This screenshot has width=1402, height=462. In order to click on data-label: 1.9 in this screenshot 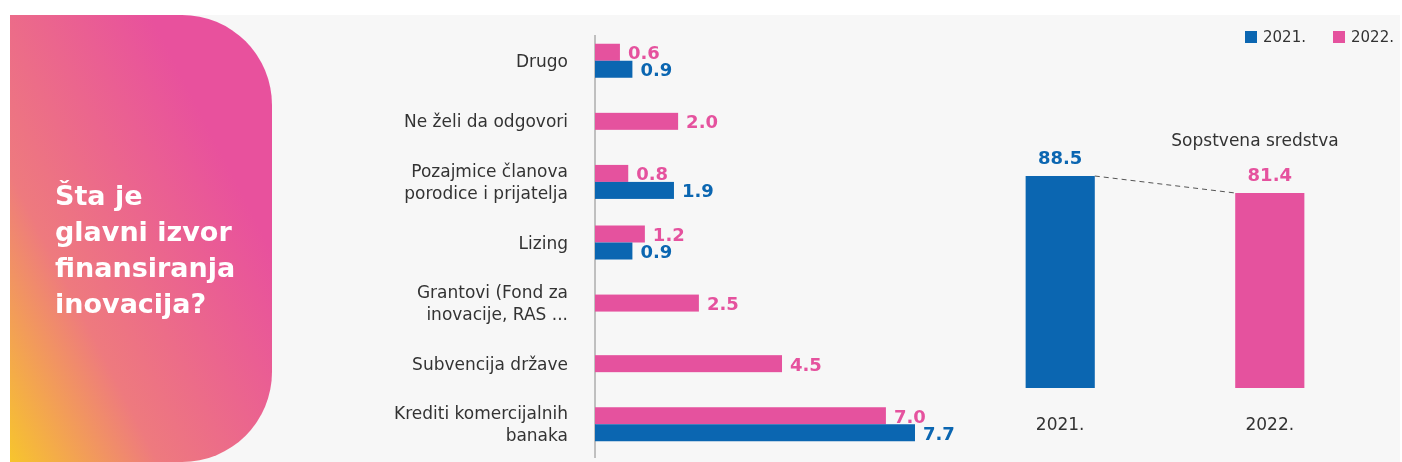, I will do `click(697, 191)`.